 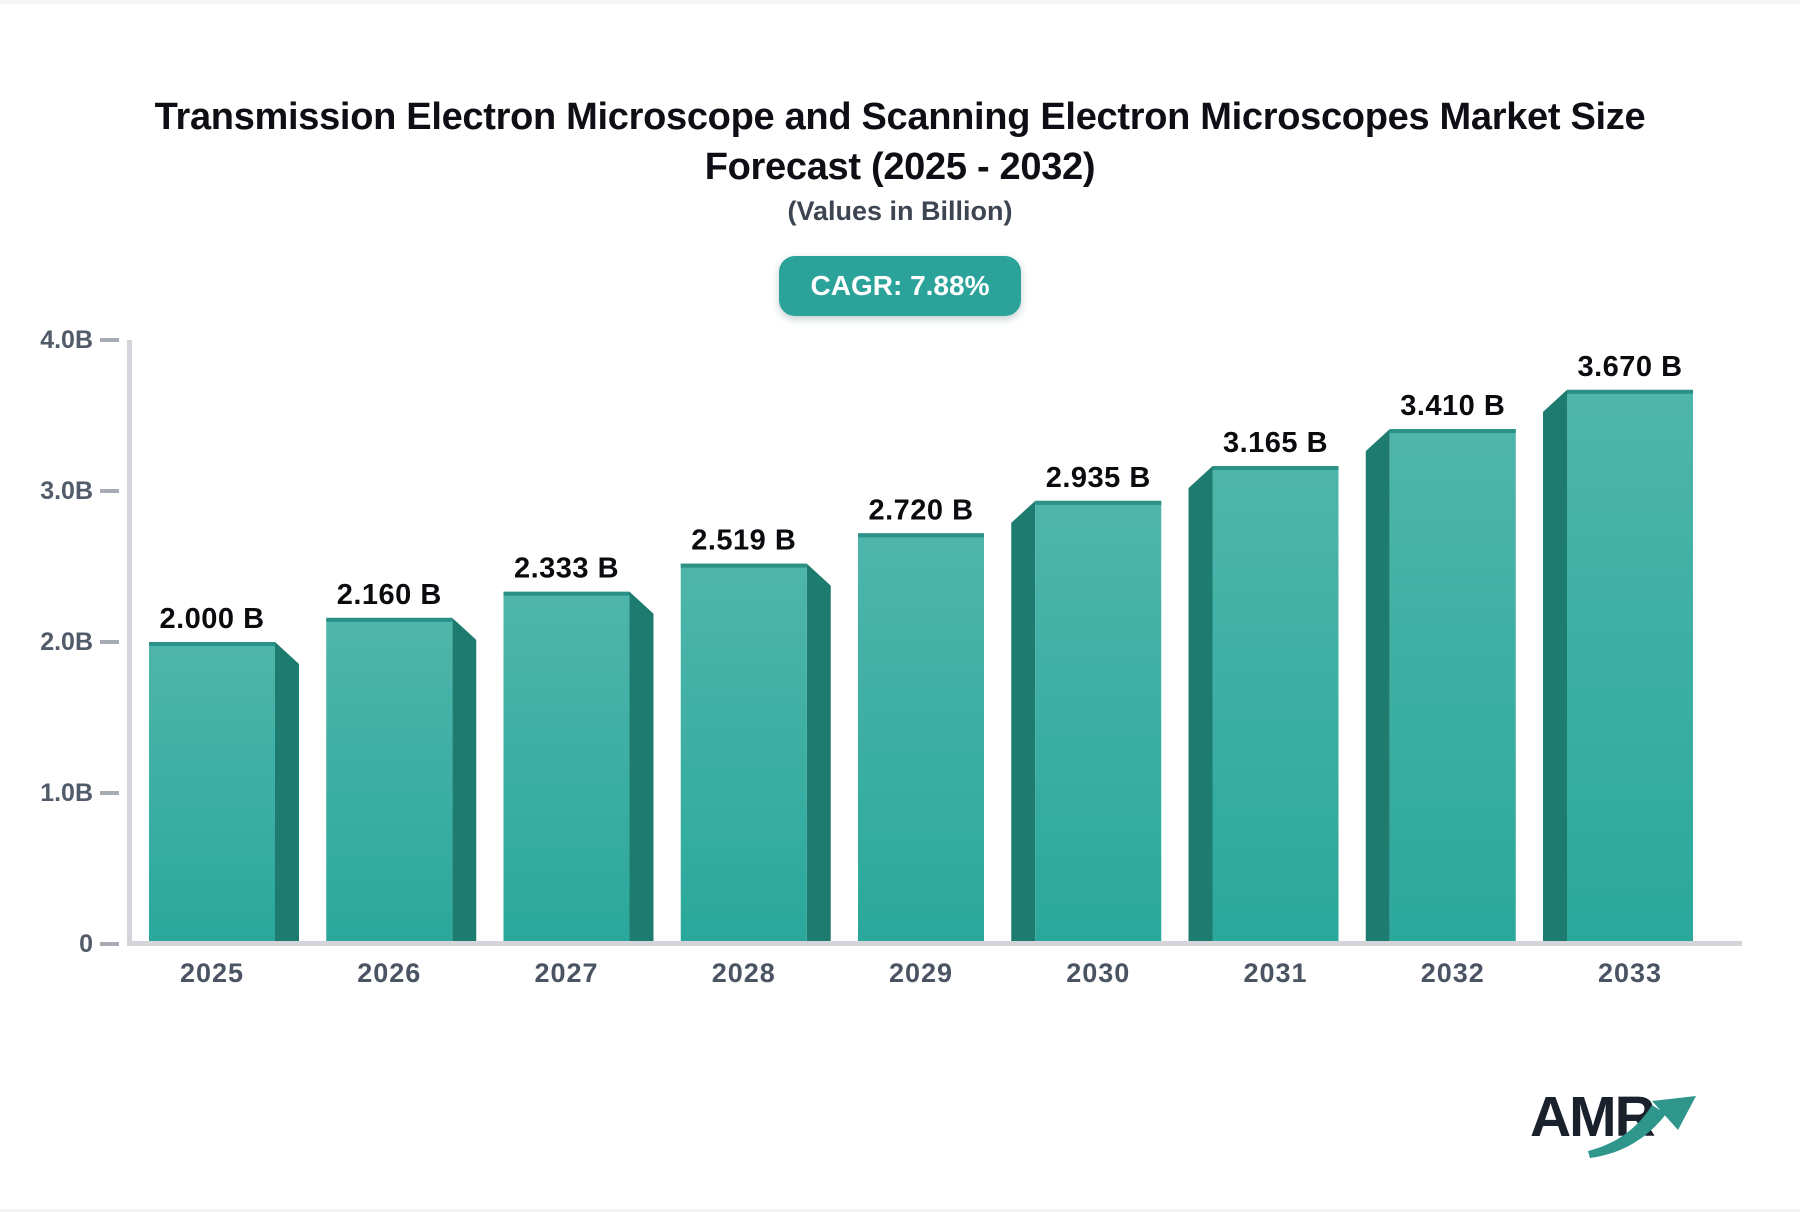 What do you see at coordinates (900, 1210) in the screenshot?
I see `bottom-edge-strip` at bounding box center [900, 1210].